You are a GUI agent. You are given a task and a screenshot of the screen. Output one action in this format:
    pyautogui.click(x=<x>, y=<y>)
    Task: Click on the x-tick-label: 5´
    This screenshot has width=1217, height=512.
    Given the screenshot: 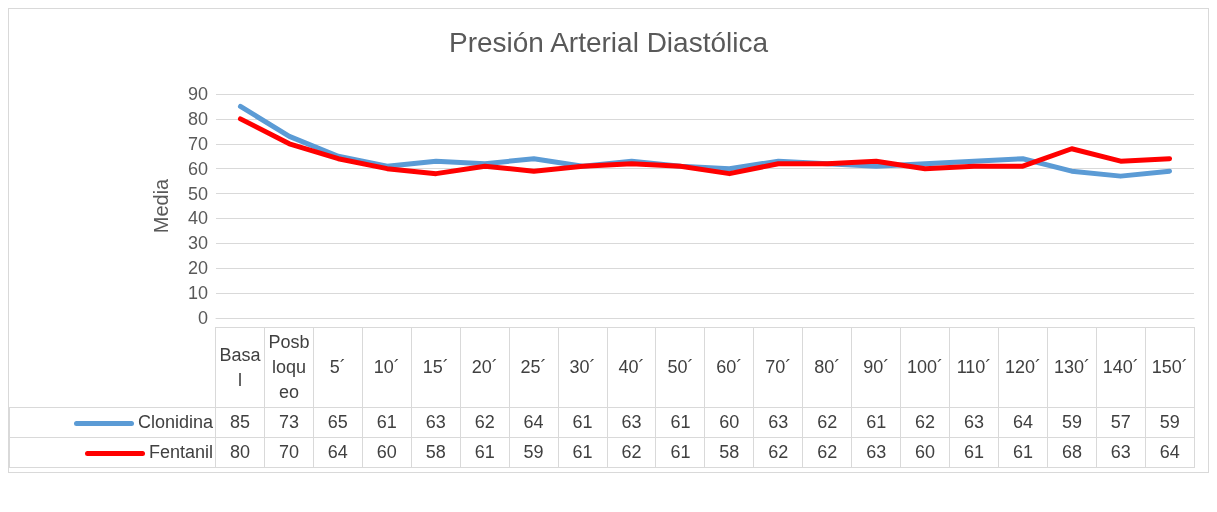 What is the action you would take?
    pyautogui.click(x=338, y=367)
    